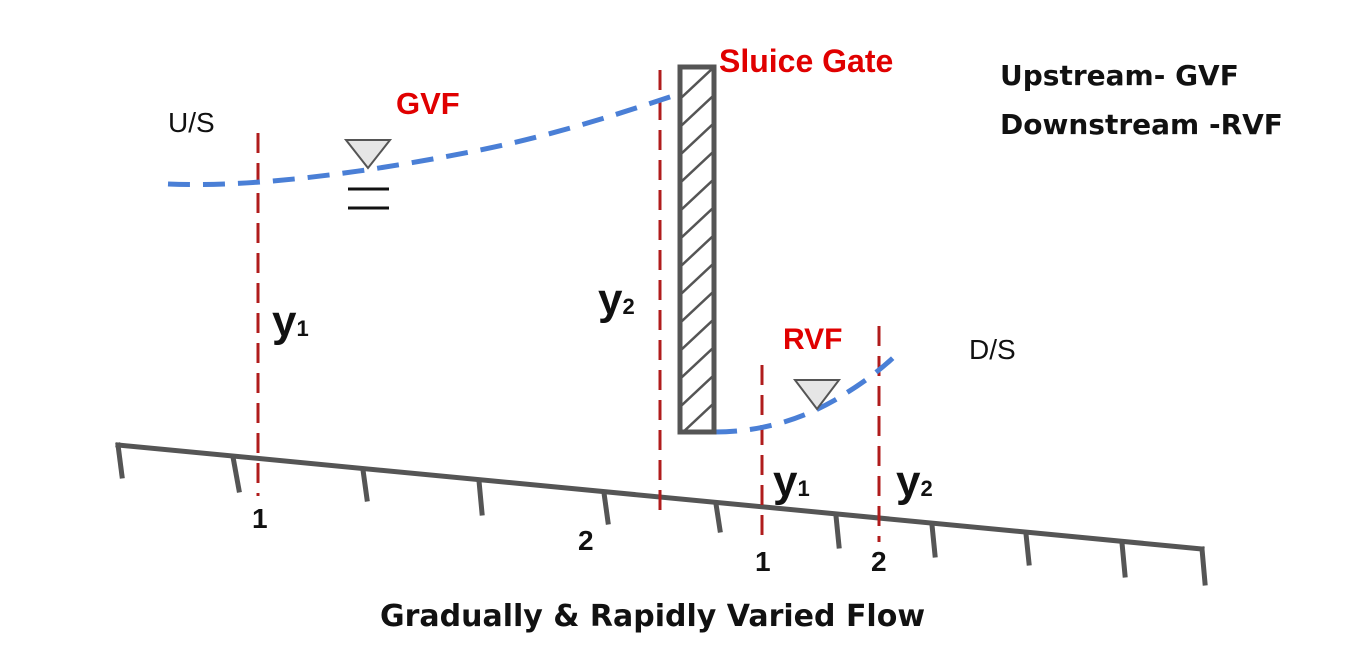  I want to click on gvf-water-level-icon, so click(368, 174).